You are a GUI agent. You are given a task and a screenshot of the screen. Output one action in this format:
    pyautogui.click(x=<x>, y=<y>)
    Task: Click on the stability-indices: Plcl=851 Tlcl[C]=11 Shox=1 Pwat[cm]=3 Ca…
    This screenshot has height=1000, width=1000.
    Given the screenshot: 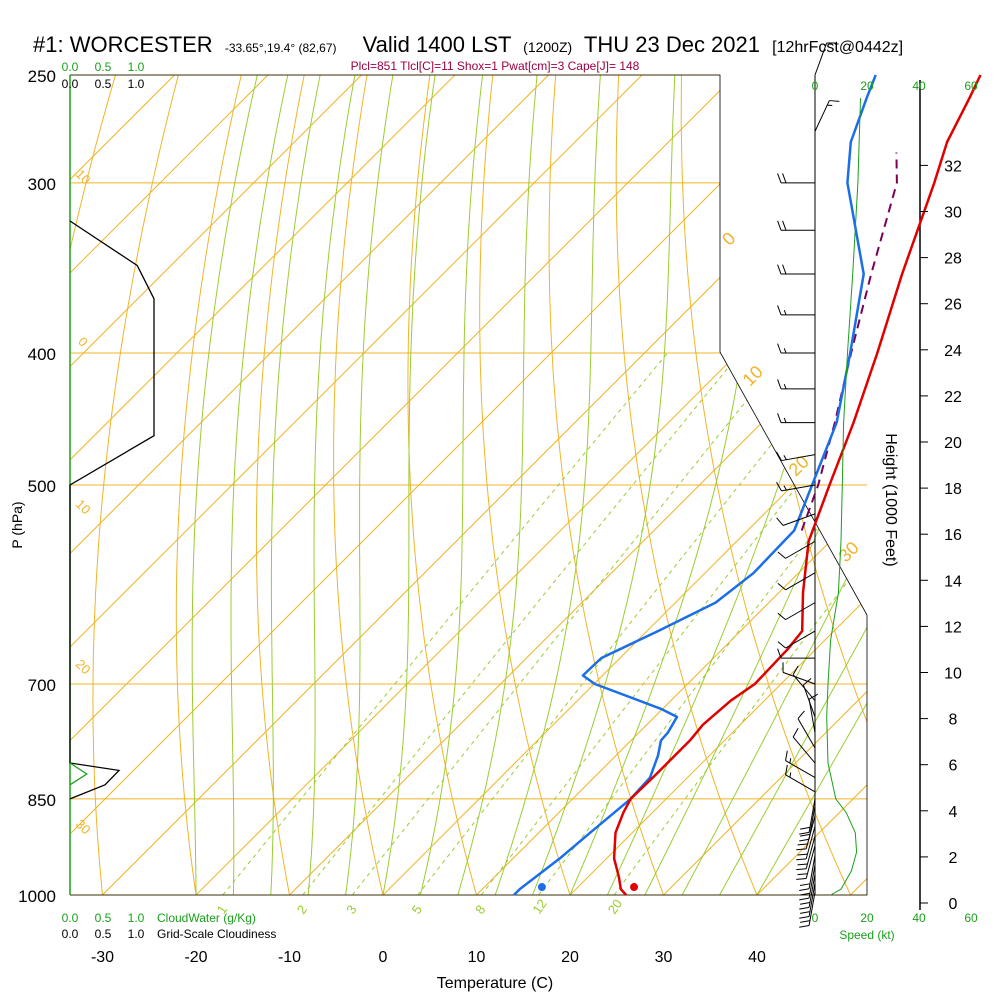 What is the action you would take?
    pyautogui.click(x=495, y=66)
    